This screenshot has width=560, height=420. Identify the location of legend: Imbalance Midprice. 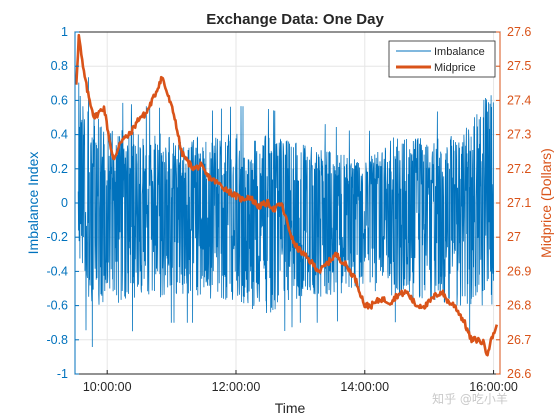
(442, 59).